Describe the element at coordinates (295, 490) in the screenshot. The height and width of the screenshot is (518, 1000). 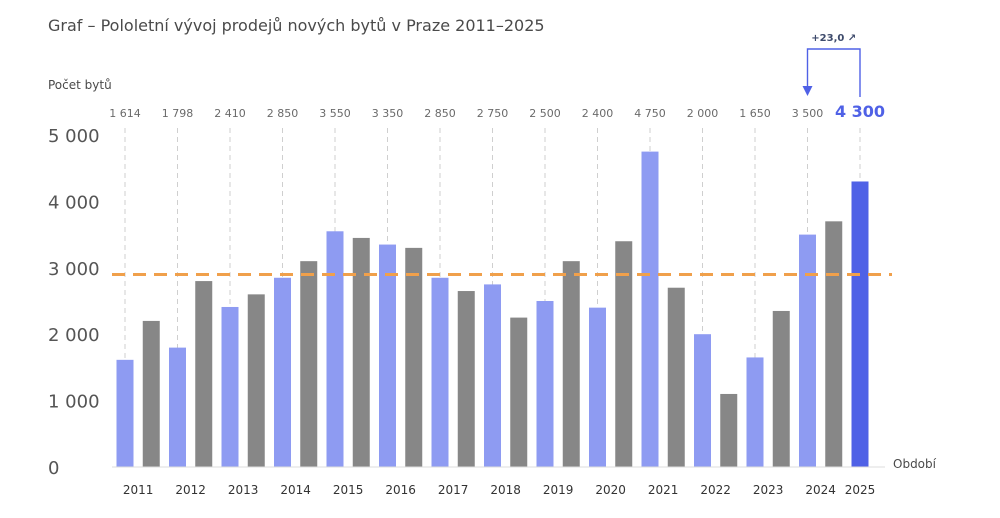
I see `x-tick-label: 2014` at that location.